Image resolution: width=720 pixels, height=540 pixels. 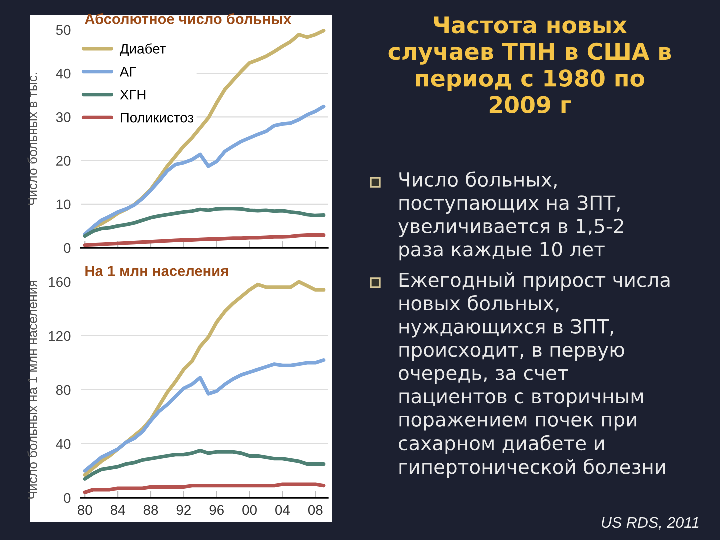 What do you see at coordinates (188, 19) in the screenshot?
I see `chart-title: Абсолютное число больных` at bounding box center [188, 19].